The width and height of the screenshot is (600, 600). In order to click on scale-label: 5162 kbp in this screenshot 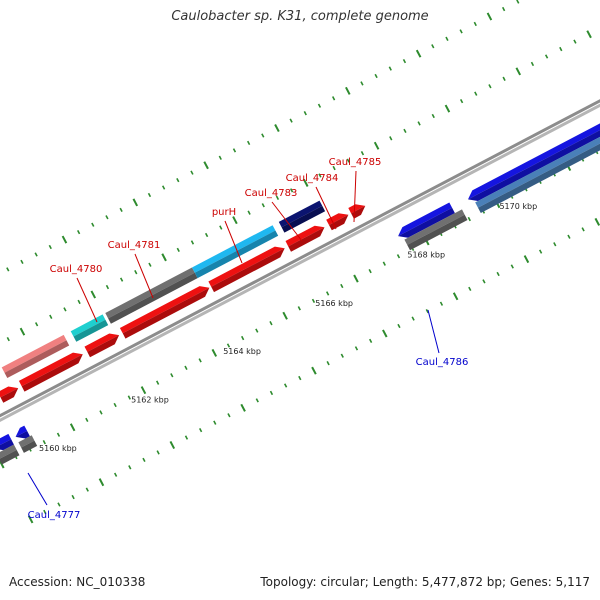, I will do `click(150, 400)`.